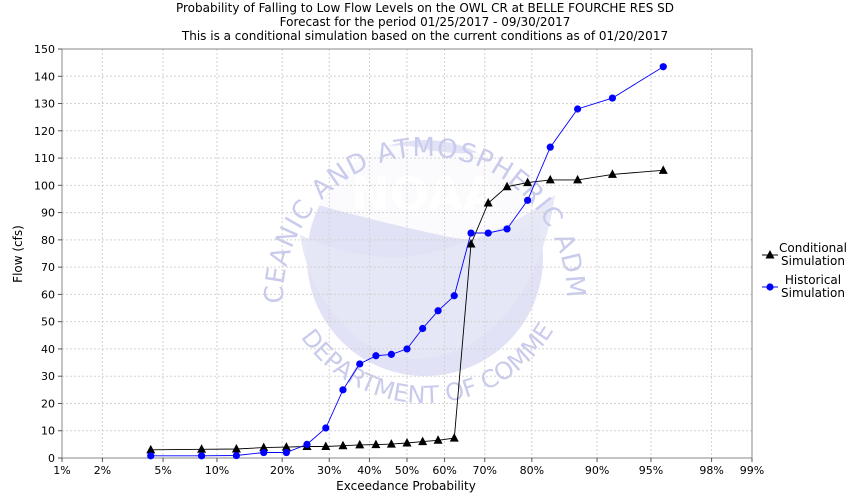  I want to click on watermark-wave, so click(427, 277).